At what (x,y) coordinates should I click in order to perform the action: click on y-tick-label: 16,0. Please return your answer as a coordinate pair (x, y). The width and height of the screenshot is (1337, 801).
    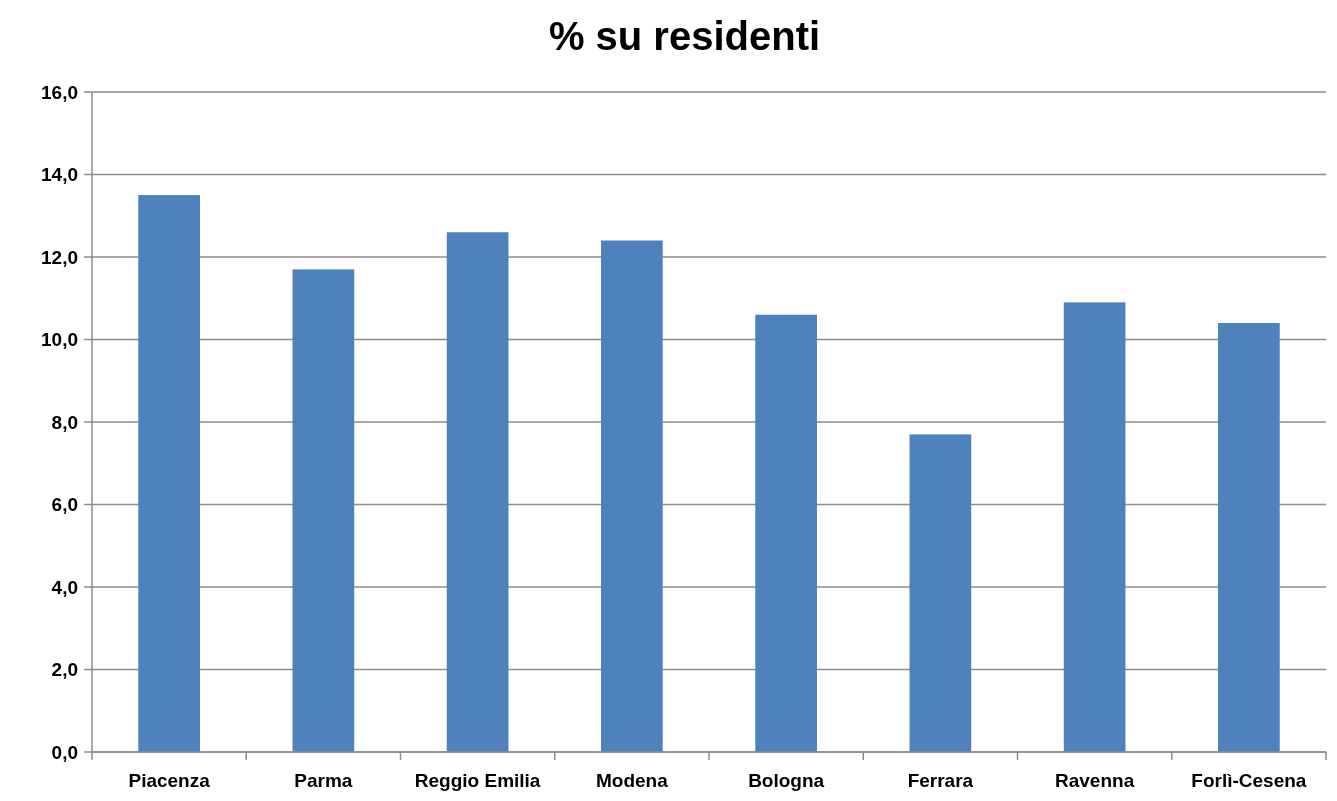
    Looking at the image, I should click on (59, 92).